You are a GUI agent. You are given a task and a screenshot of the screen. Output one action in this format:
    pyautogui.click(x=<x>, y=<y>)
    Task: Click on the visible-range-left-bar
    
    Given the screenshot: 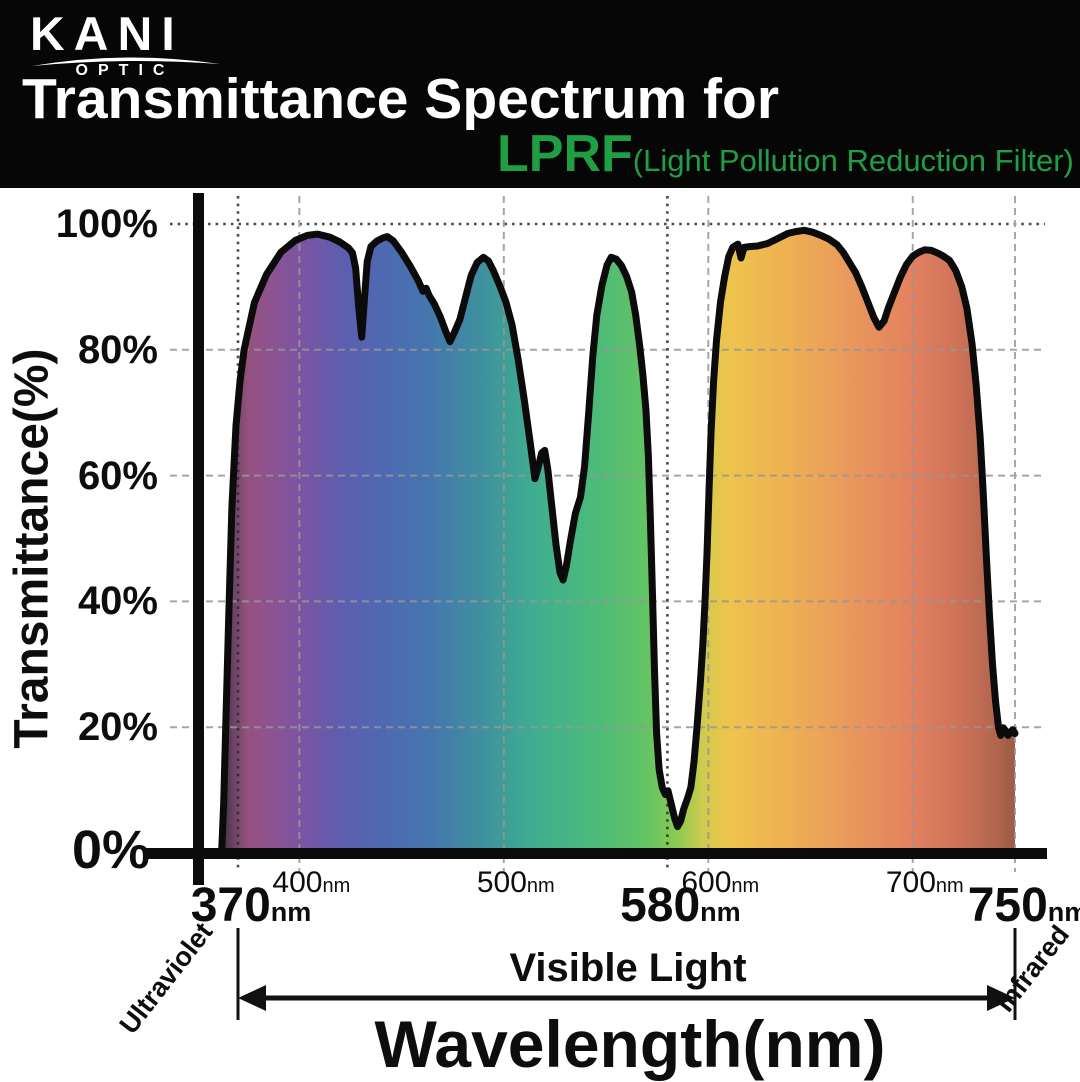 What is the action you would take?
    pyautogui.click(x=238, y=974)
    